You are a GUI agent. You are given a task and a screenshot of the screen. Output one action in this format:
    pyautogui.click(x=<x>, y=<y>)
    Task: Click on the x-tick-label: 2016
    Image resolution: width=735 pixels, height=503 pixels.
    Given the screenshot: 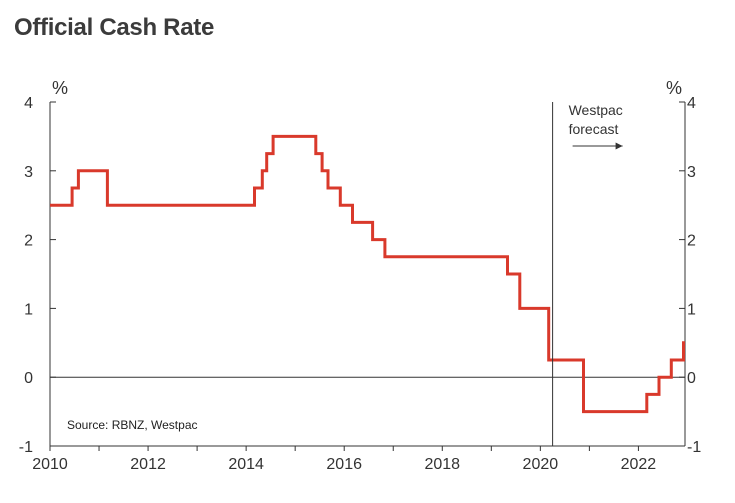 What is the action you would take?
    pyautogui.click(x=344, y=464)
    